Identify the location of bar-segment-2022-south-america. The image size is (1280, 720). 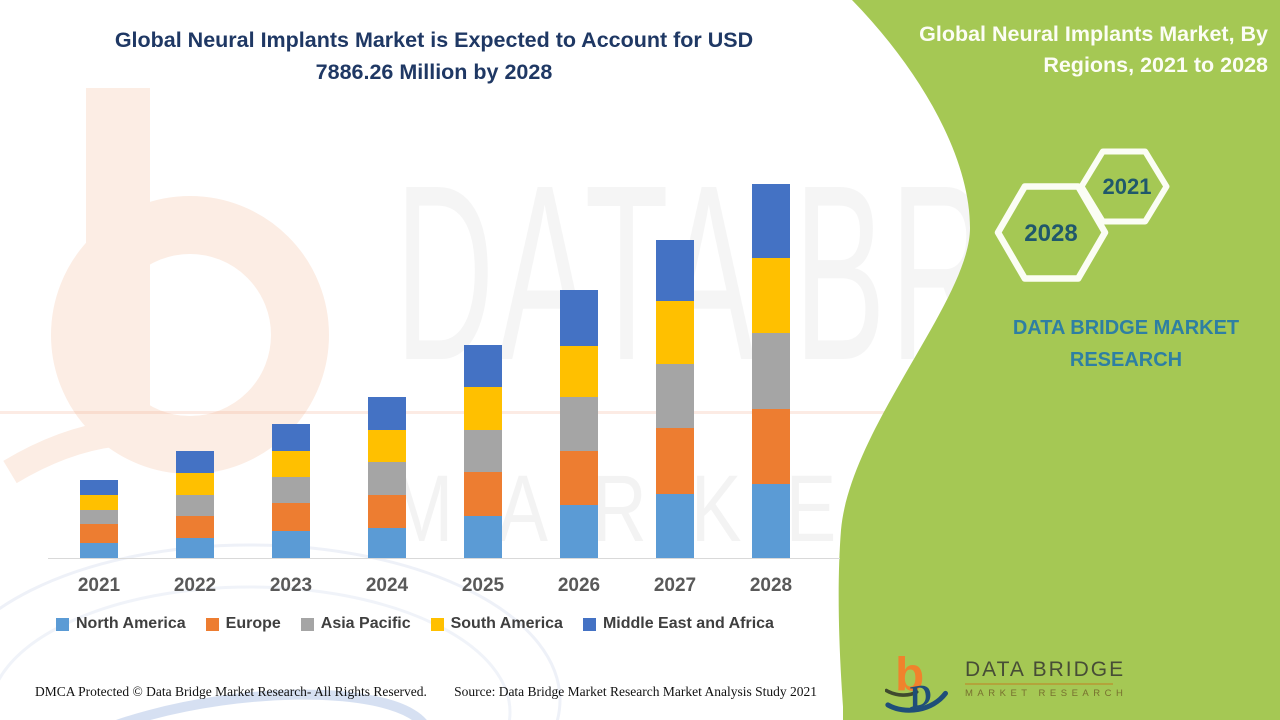
(195, 483).